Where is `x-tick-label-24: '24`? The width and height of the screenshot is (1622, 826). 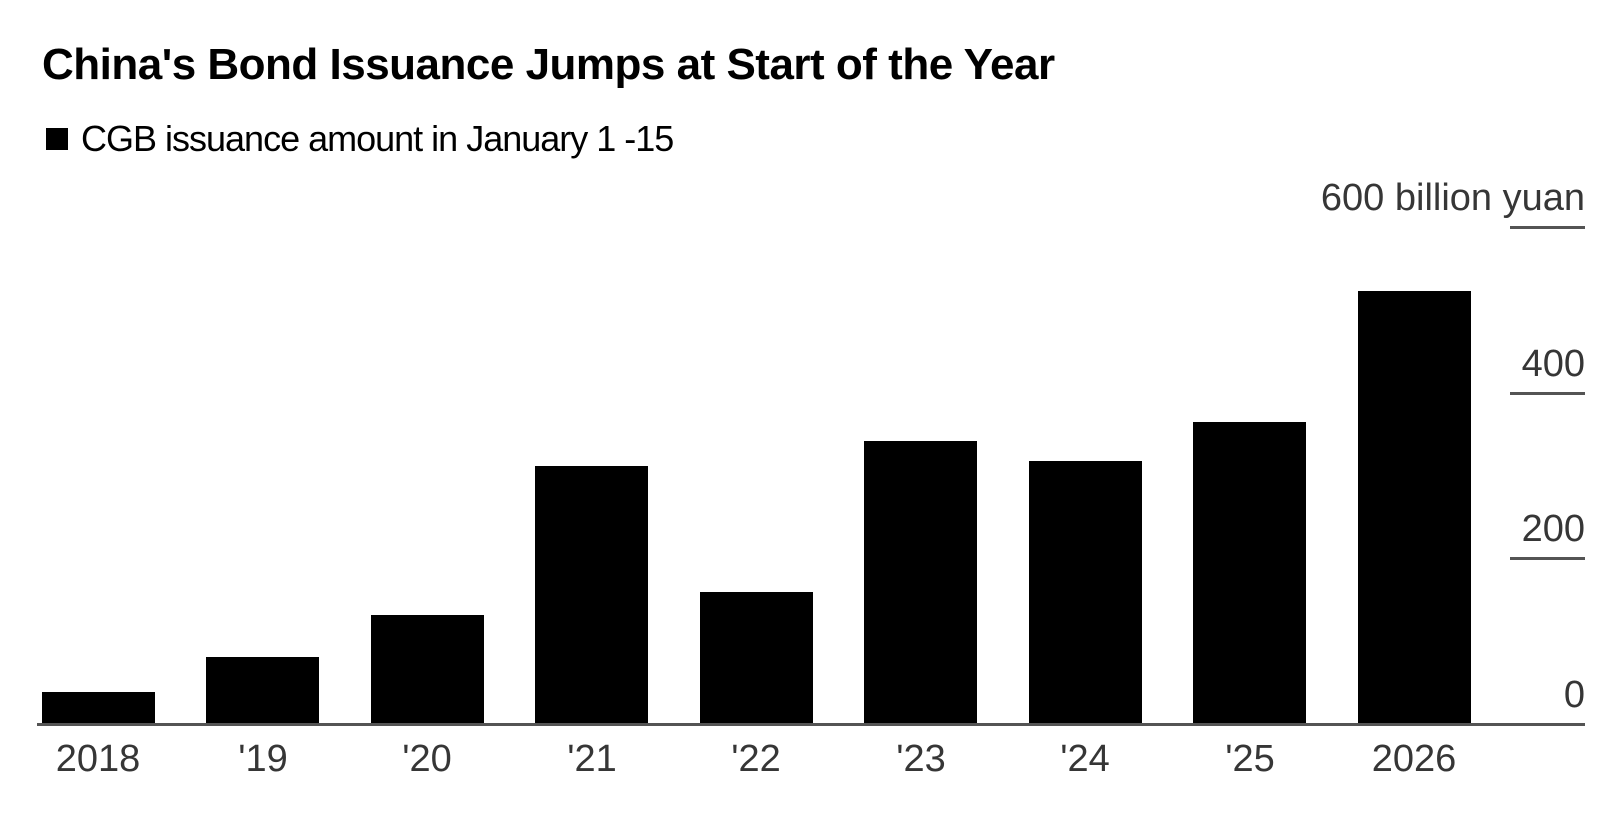 x-tick-label-24: '24 is located at coordinates (1085, 759).